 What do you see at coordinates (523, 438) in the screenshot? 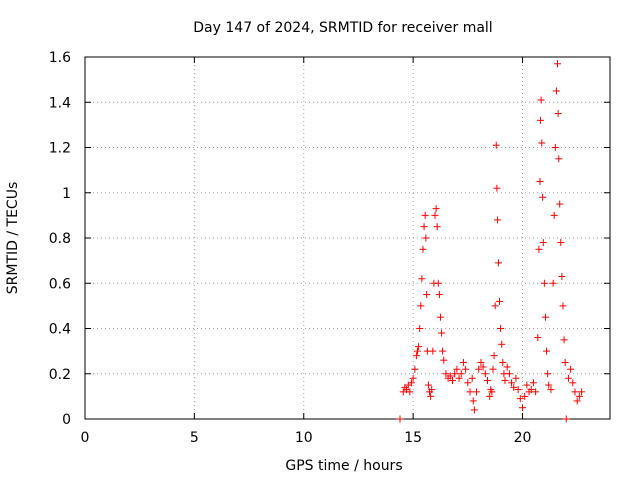
I see `x-tick-label: 20` at bounding box center [523, 438].